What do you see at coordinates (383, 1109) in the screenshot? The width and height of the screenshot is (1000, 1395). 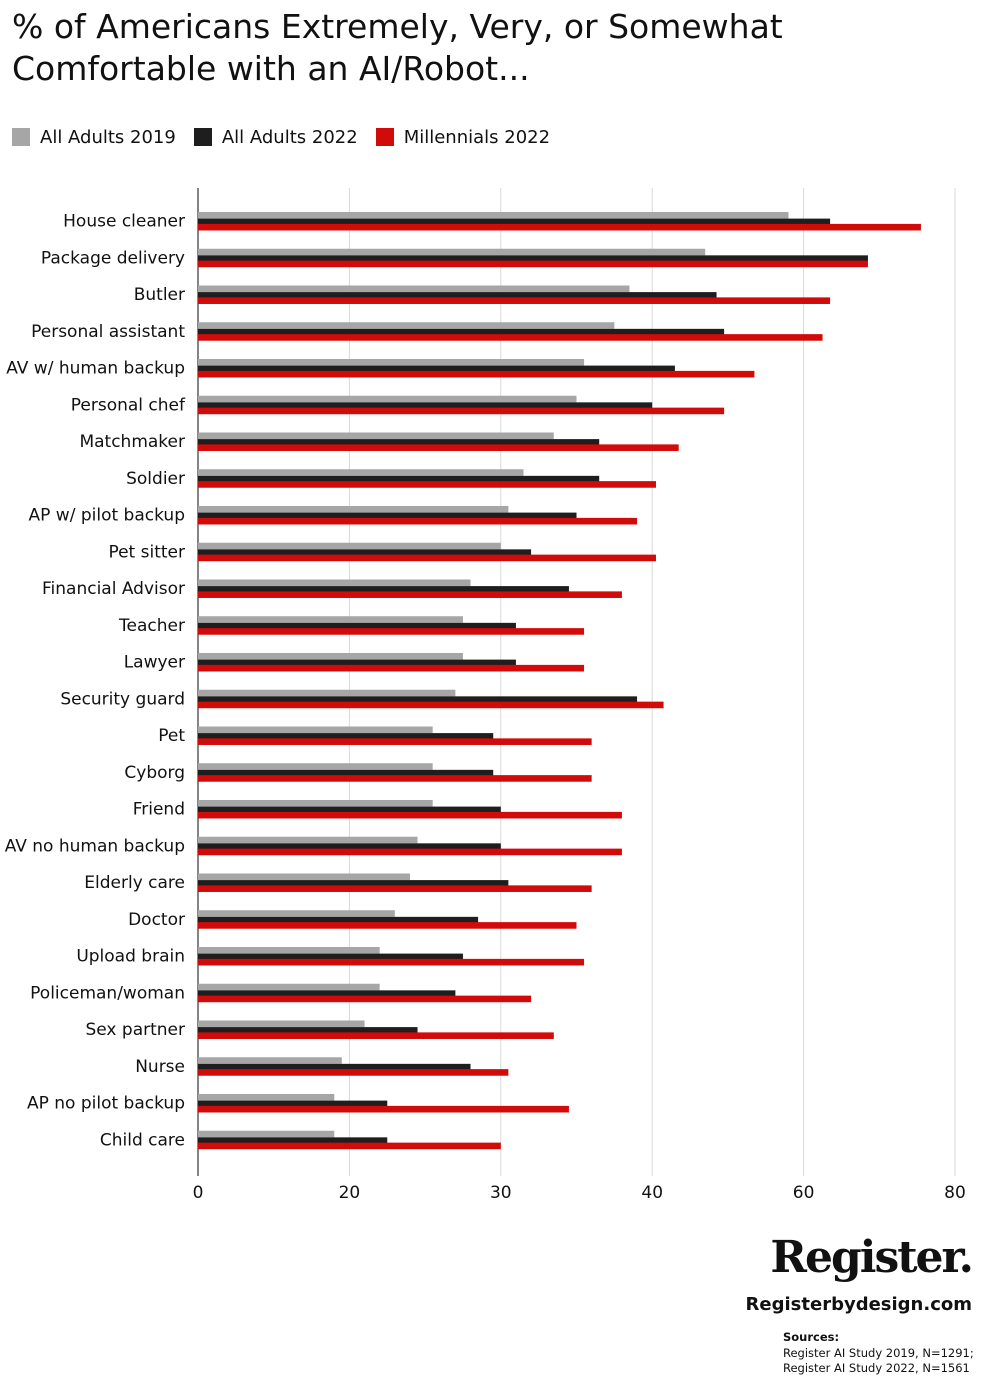 I see `bar-ap-no-pilot-backup-millennials-2022` at bounding box center [383, 1109].